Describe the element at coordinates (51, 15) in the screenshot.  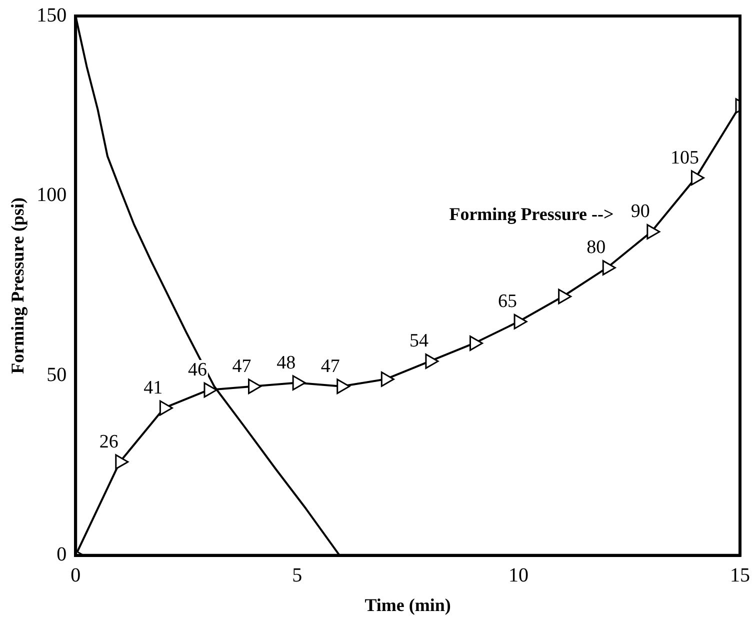
I see `y-tick-label: 150` at that location.